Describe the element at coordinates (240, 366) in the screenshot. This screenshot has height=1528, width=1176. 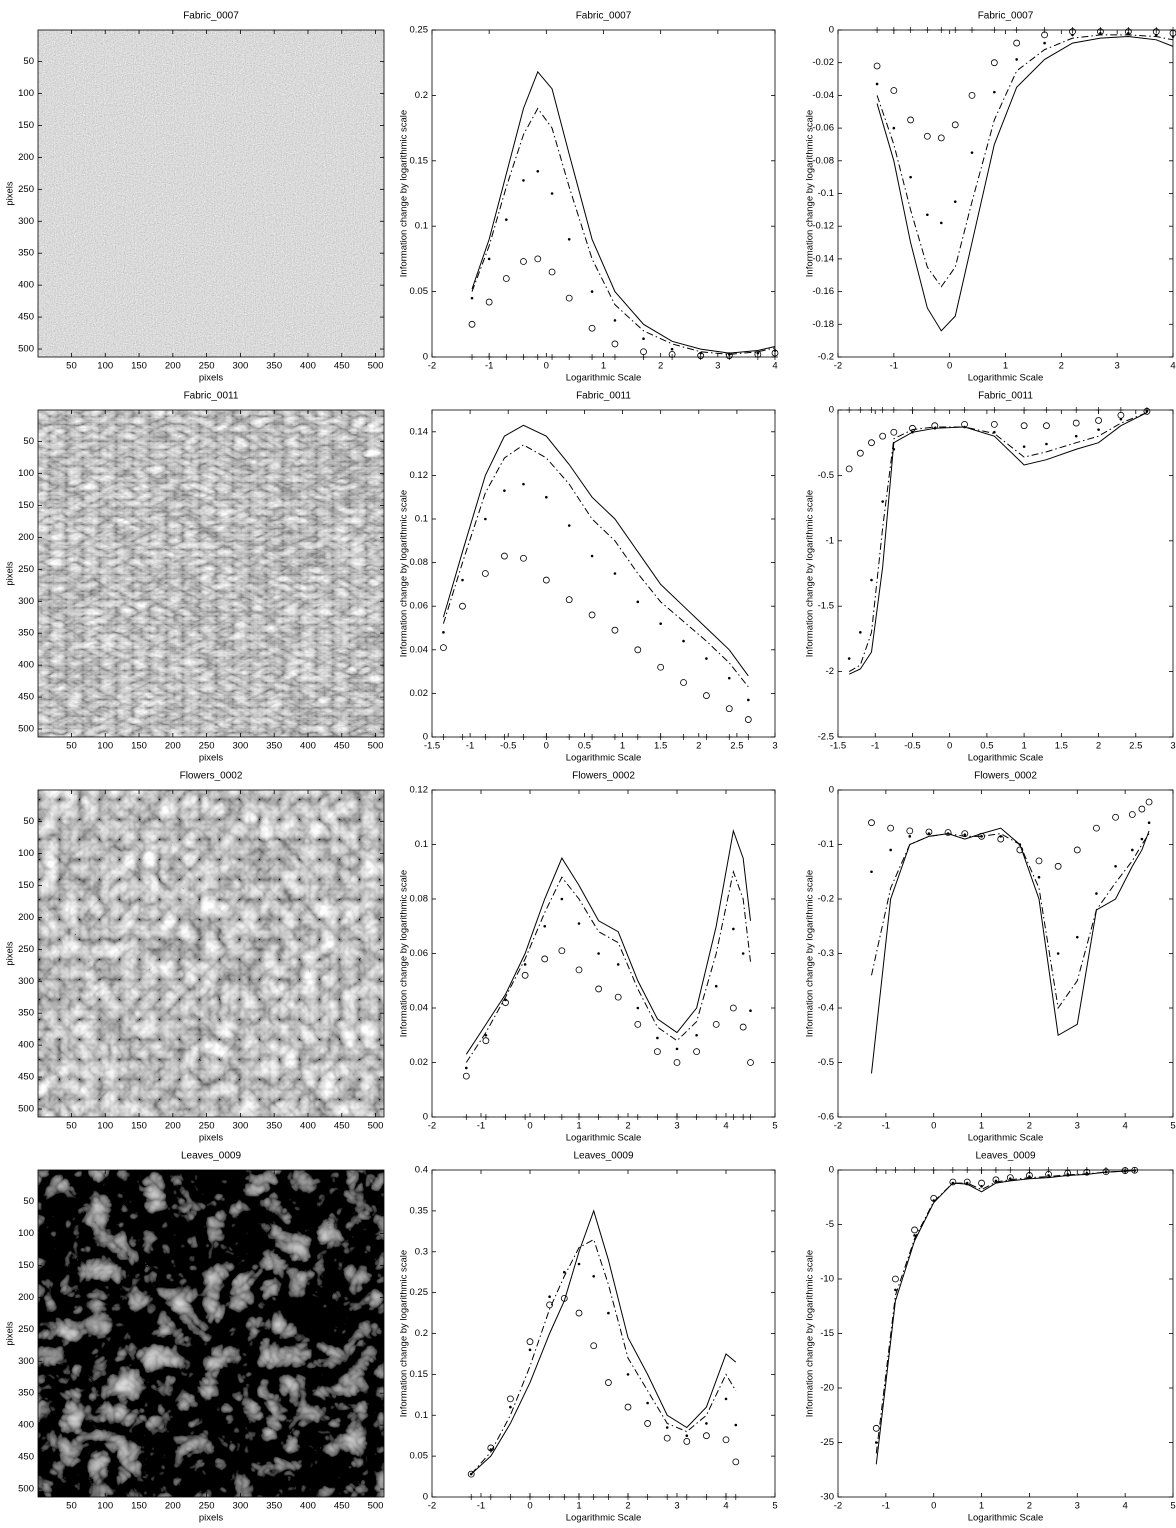
I see `x-tick-label: 300` at that location.